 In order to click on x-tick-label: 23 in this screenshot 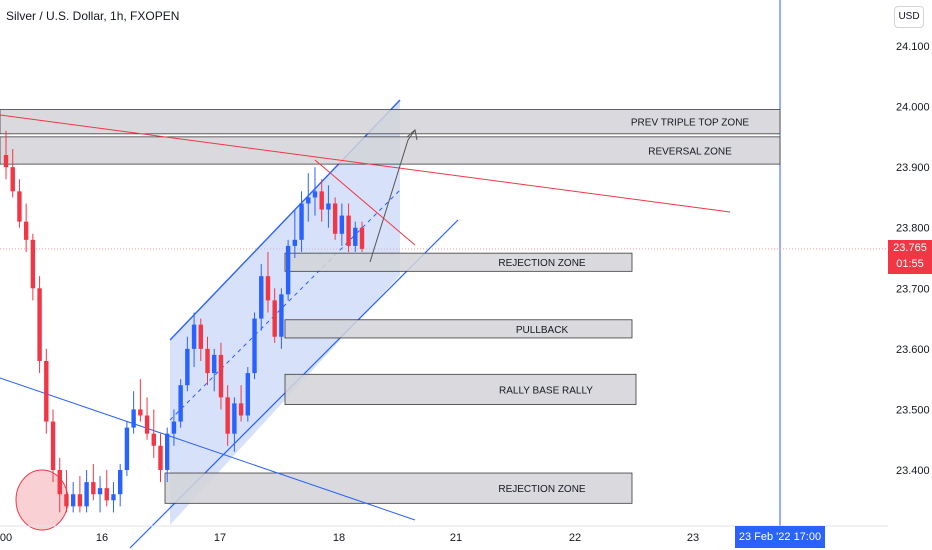, I will do `click(693, 538)`.